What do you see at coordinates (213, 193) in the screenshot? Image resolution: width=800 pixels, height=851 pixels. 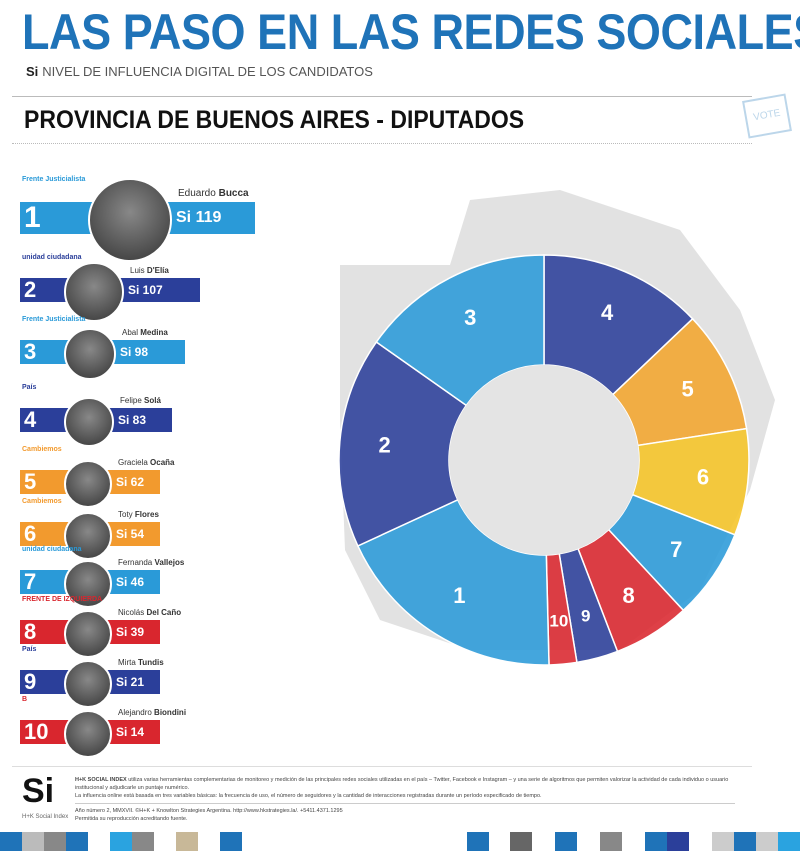 I see `candidate-name: Eduardo Bucca` at bounding box center [213, 193].